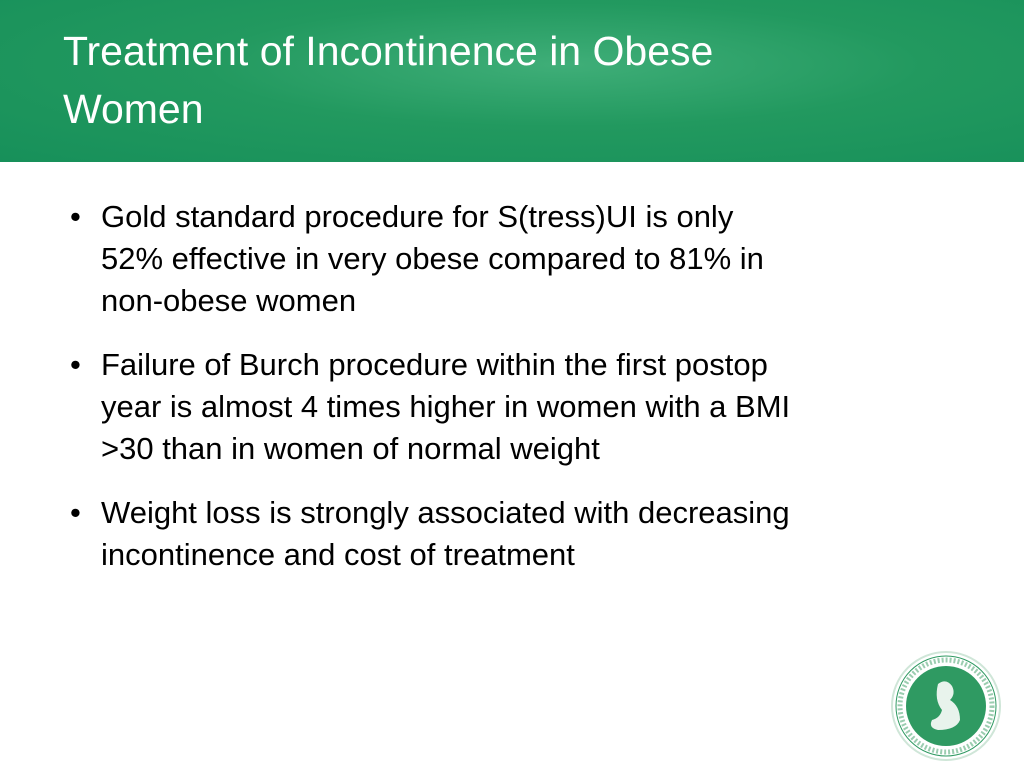  I want to click on logo, so click(946, 706).